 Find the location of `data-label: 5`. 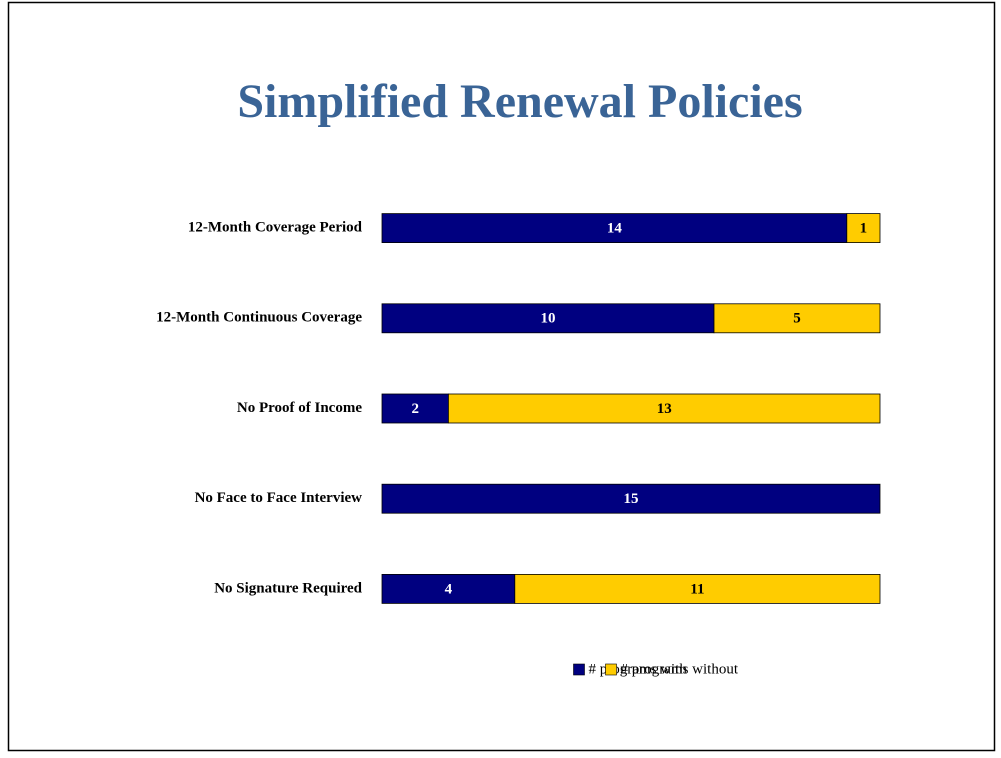

data-label: 5 is located at coordinates (797, 319).